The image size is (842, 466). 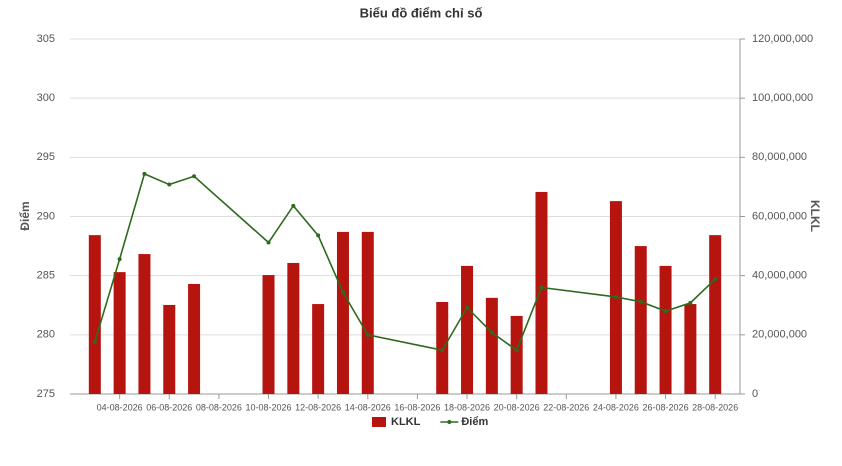 I want to click on y-tick-label: 285, so click(x=46, y=276).